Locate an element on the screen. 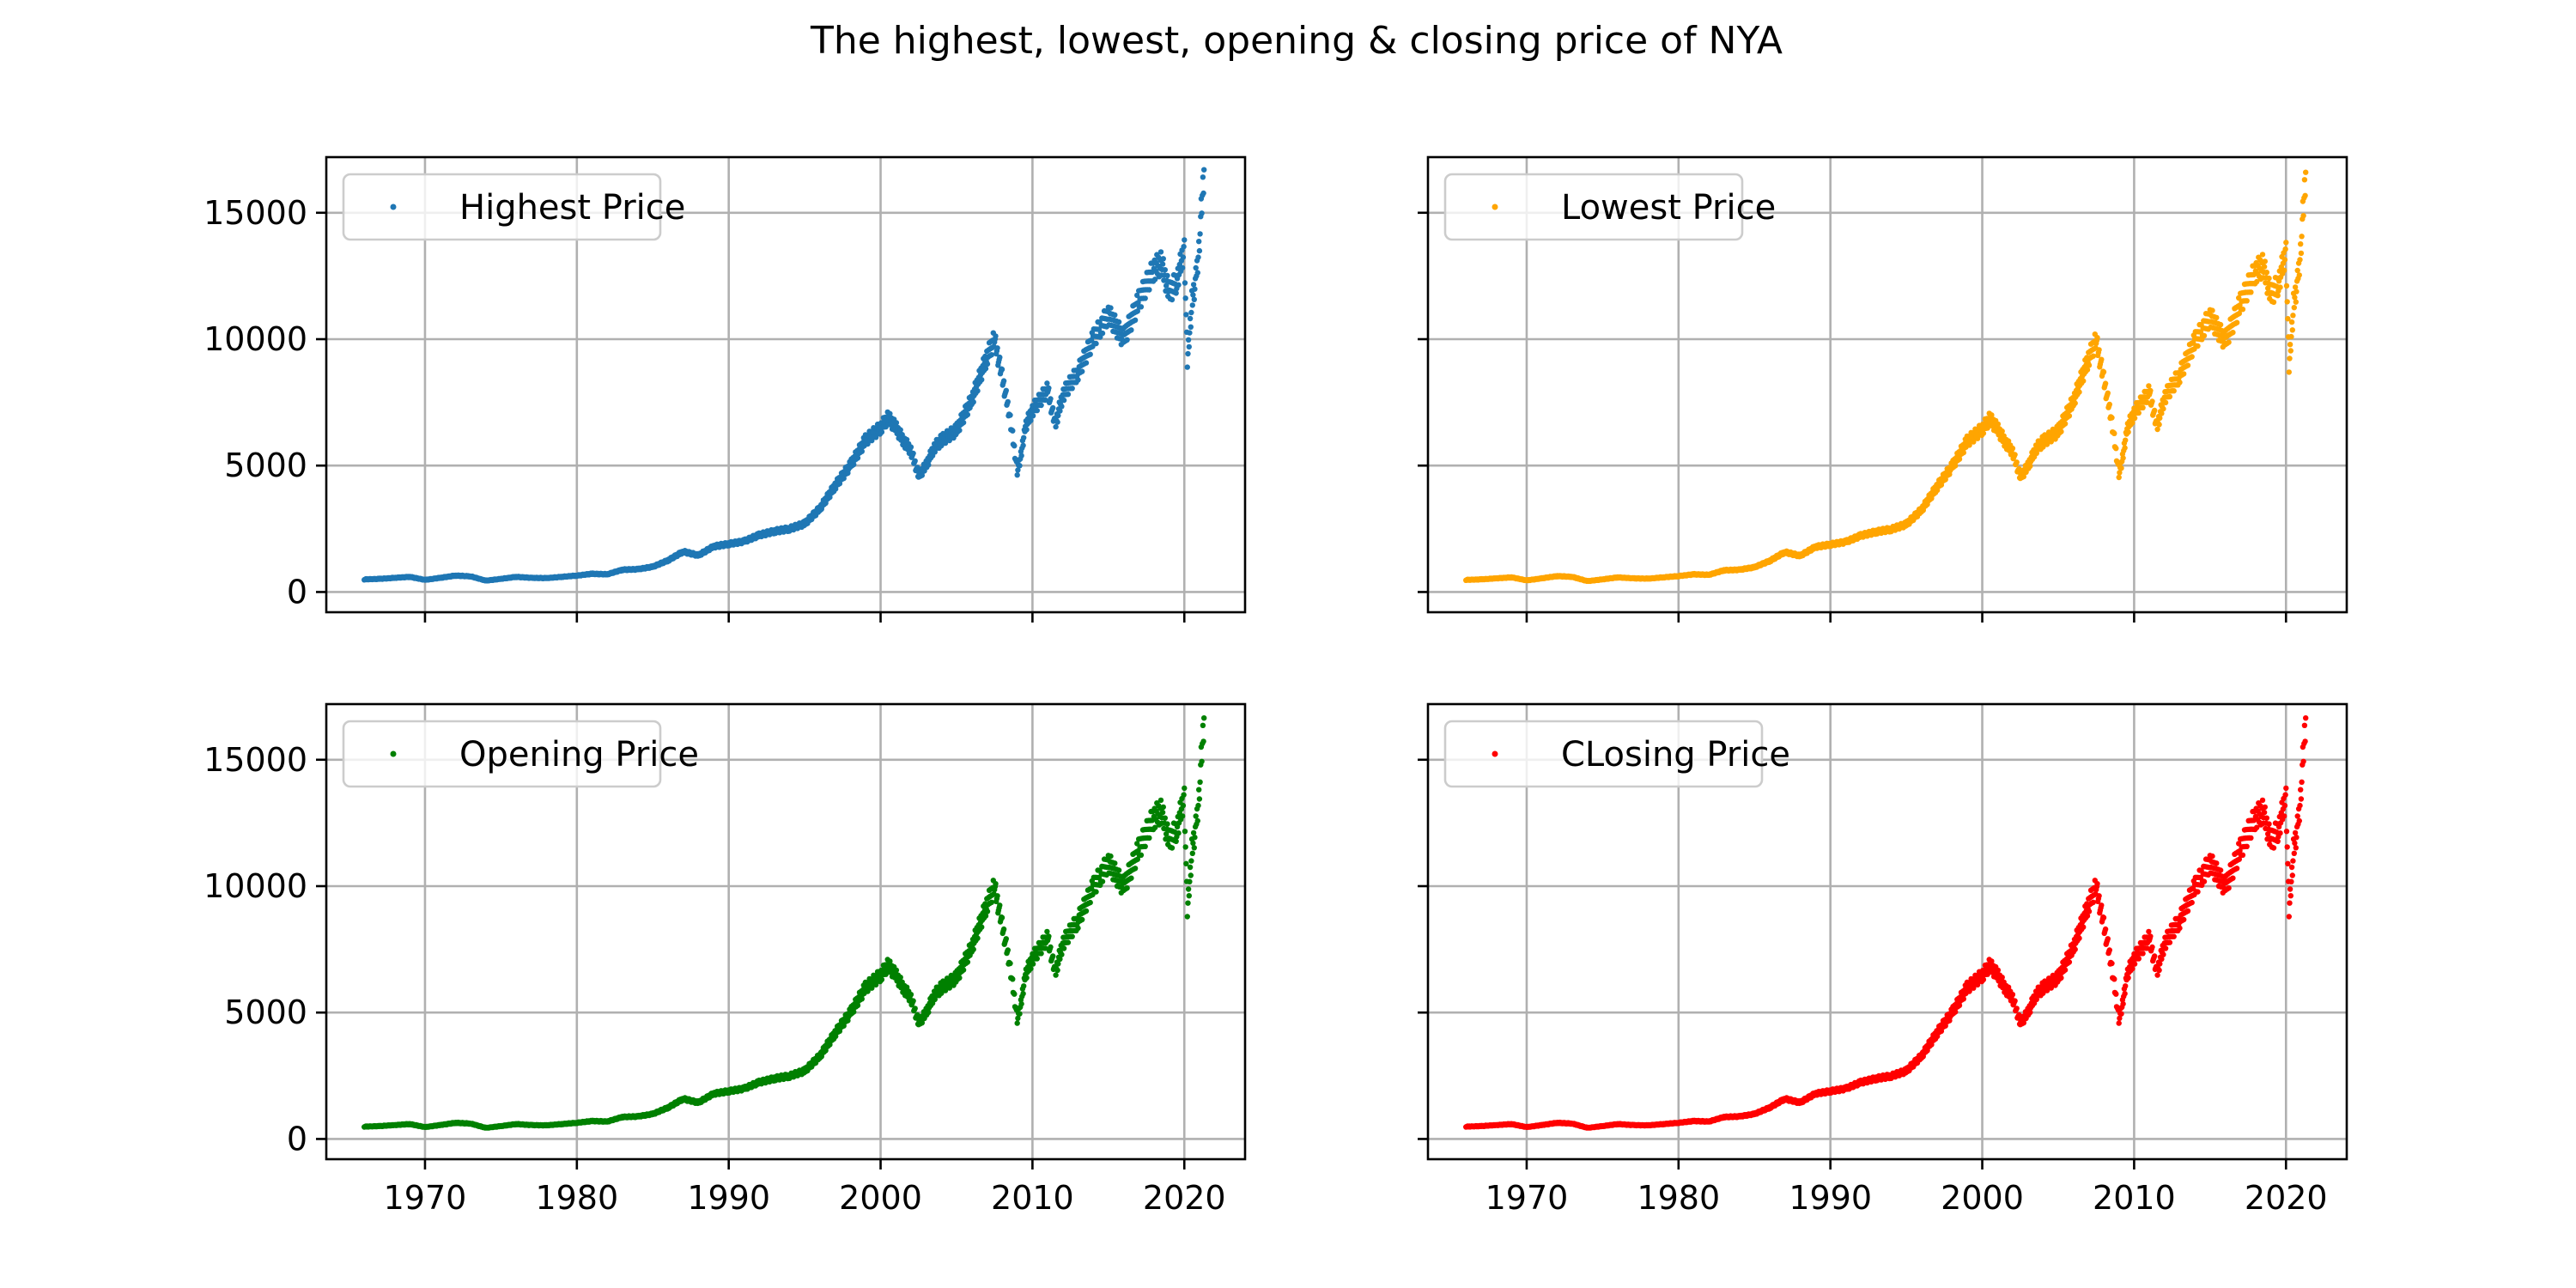 This screenshot has width=2576, height=1288. series-1-points is located at coordinates (1886, 377).